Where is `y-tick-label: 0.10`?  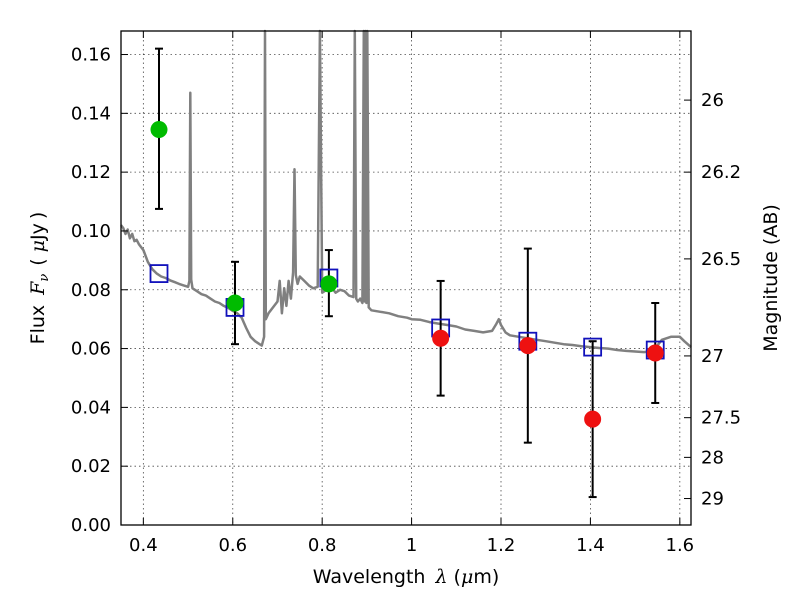 y-tick-label: 0.10 is located at coordinates (91, 231).